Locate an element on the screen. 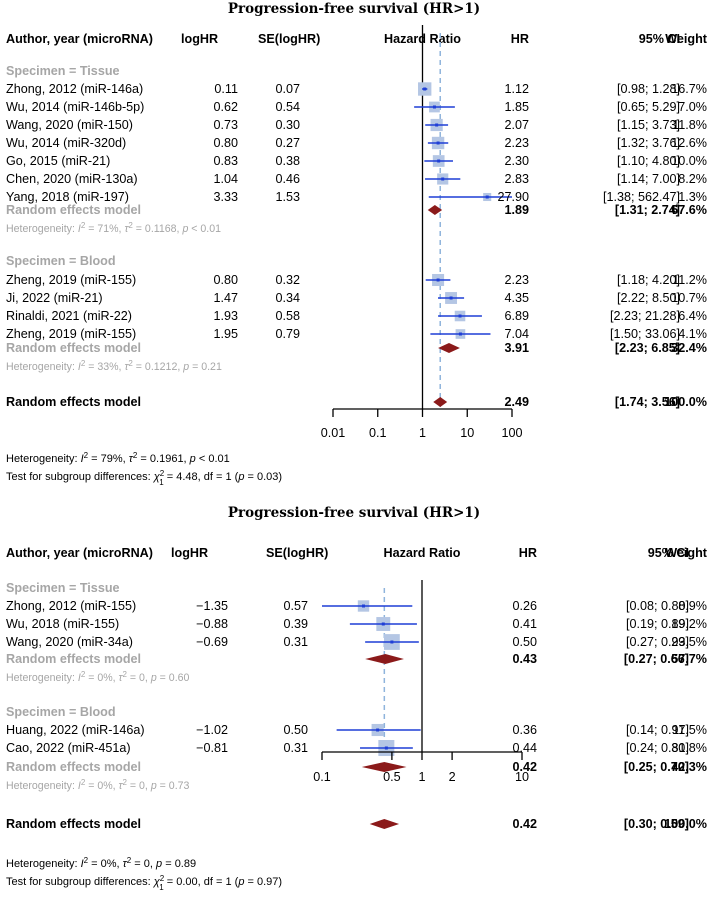  study-hr: 2.83 is located at coordinates (516, 179).